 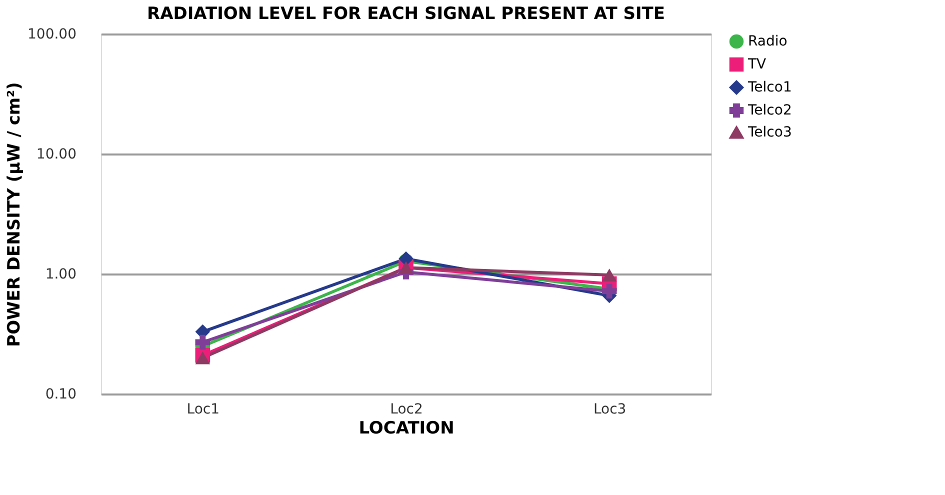 What do you see at coordinates (769, 110) in the screenshot?
I see `legend-label: Telco2` at bounding box center [769, 110].